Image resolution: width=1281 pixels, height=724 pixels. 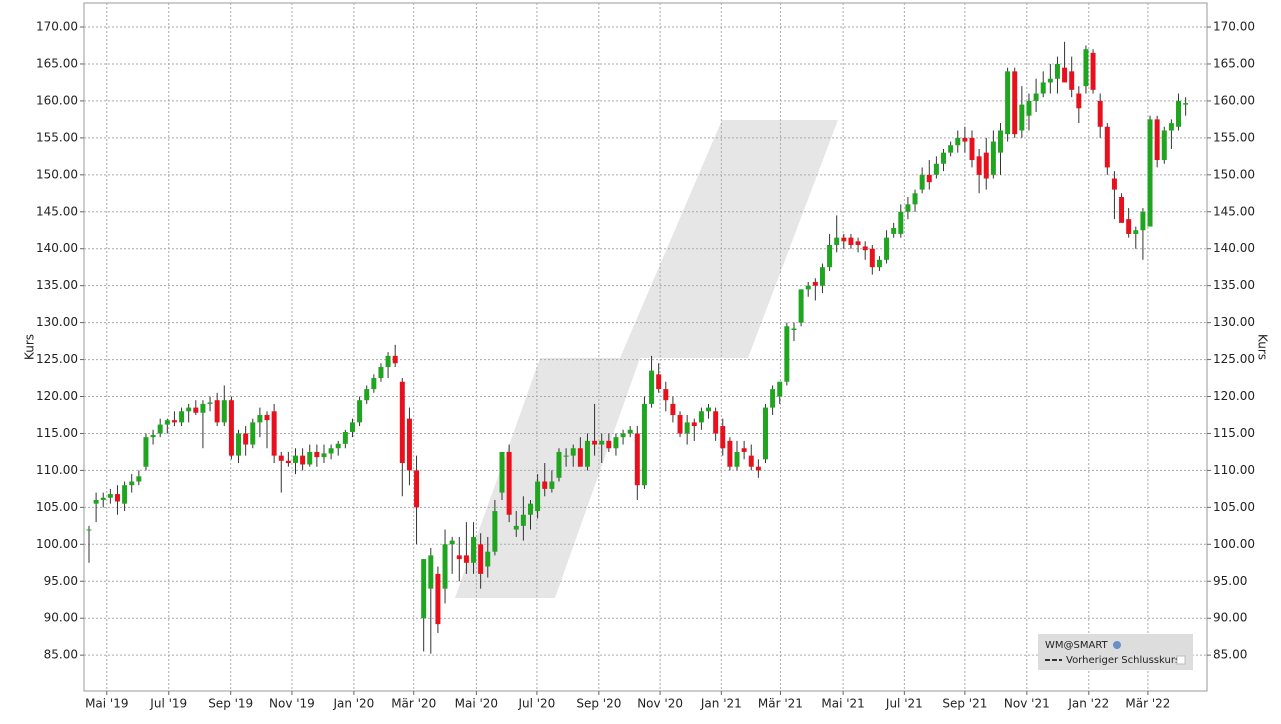 I want to click on x-tick-label: Jul '20, so click(x=536, y=704).